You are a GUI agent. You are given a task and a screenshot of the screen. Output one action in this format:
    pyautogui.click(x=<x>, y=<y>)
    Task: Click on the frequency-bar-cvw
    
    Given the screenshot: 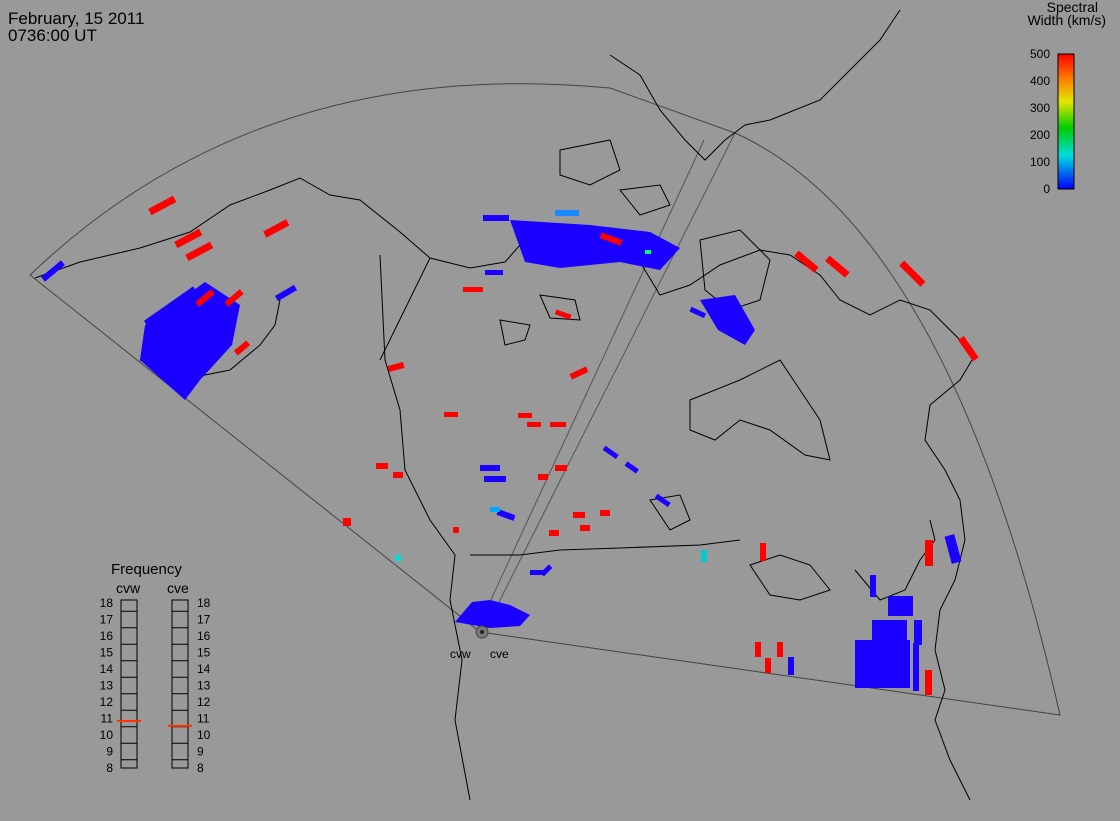 What is the action you would take?
    pyautogui.click(x=129, y=684)
    